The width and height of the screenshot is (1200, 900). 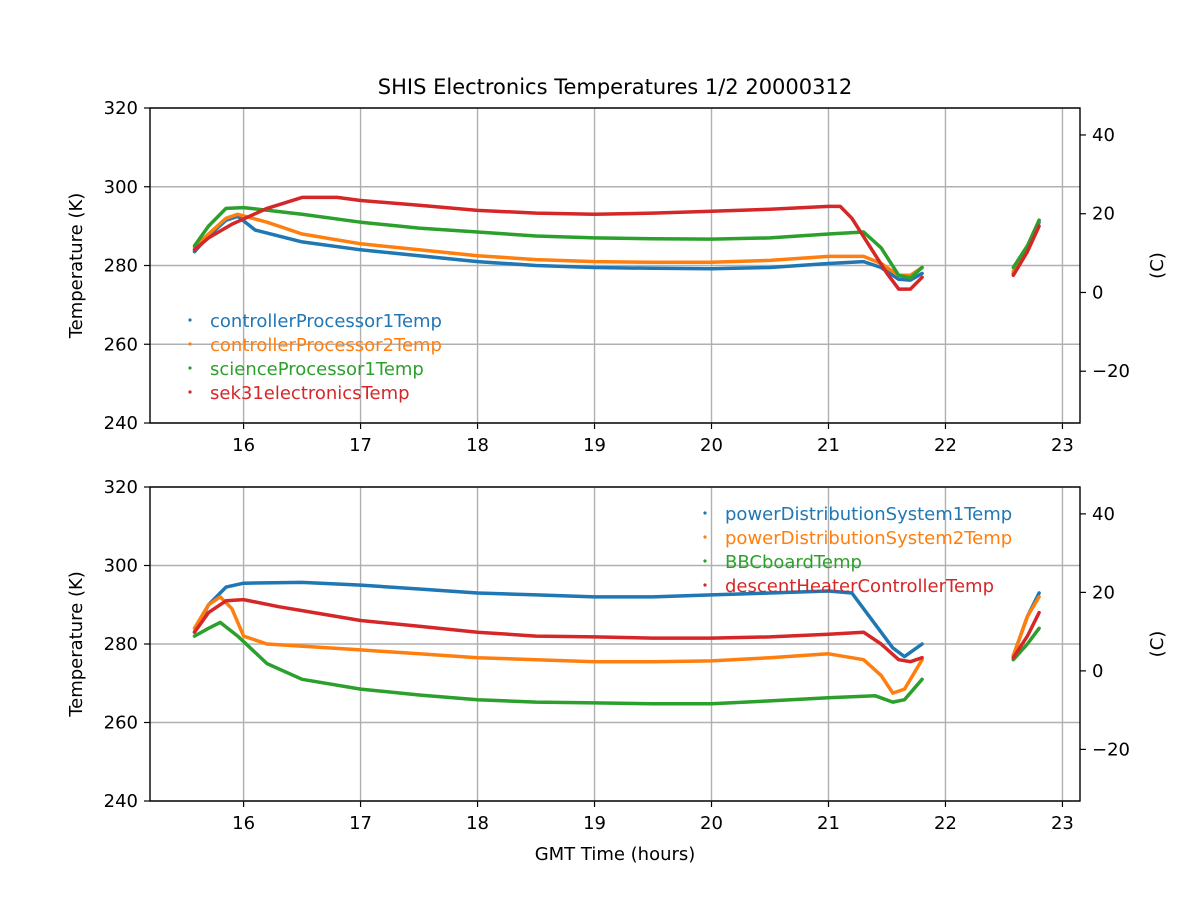 What do you see at coordinates (615, 854) in the screenshot?
I see `x-axis-label: GMT Time (hours)` at bounding box center [615, 854].